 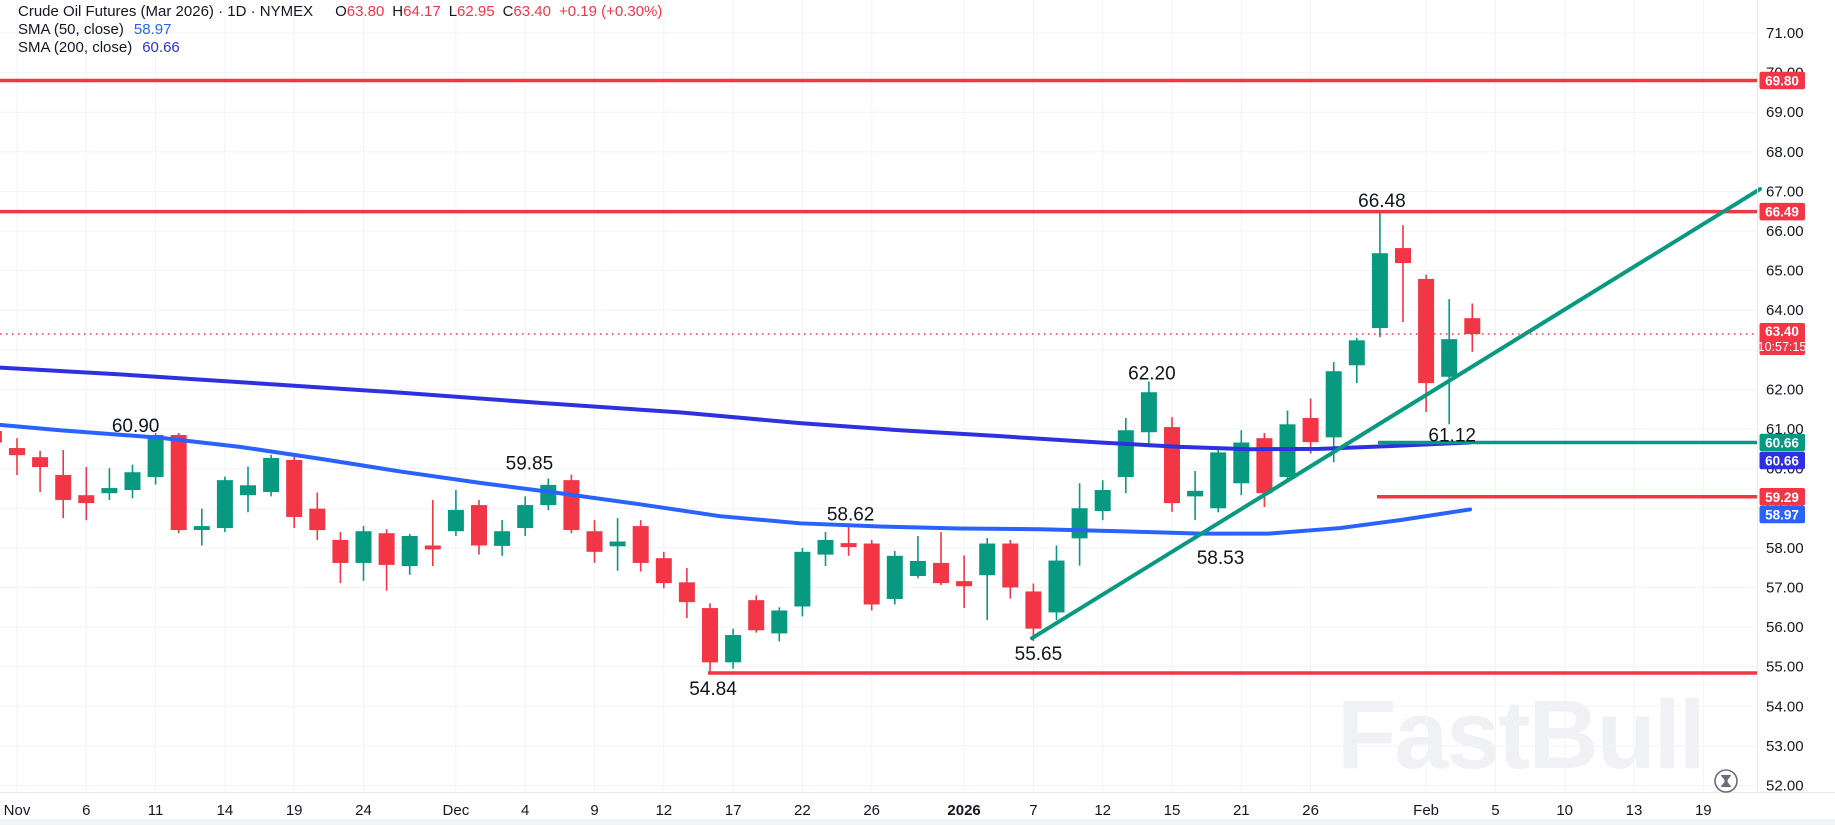 I want to click on hourglass-icon, so click(x=1726, y=781).